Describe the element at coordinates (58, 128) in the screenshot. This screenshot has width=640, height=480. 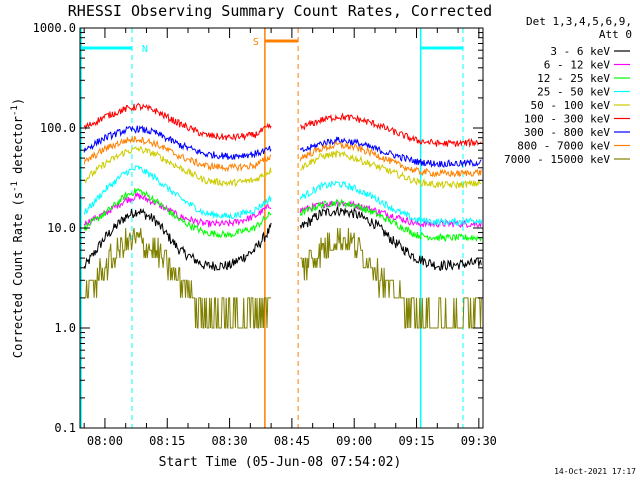
I see `y-tick-label-3: 100.0` at that location.